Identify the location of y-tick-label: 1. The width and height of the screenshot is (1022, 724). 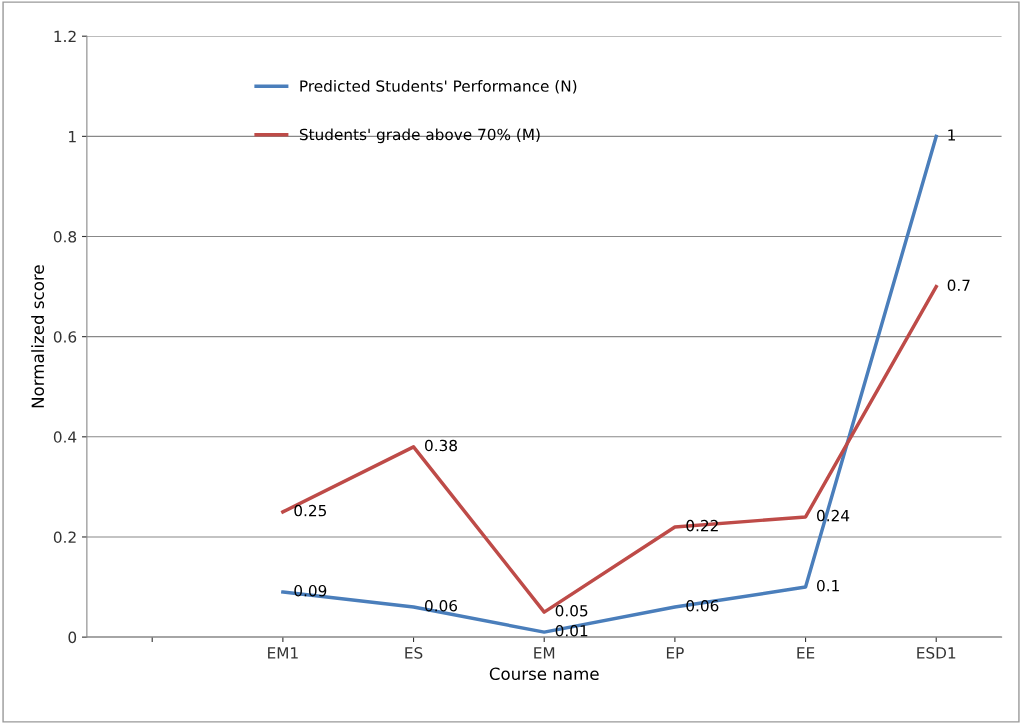
(72, 137).